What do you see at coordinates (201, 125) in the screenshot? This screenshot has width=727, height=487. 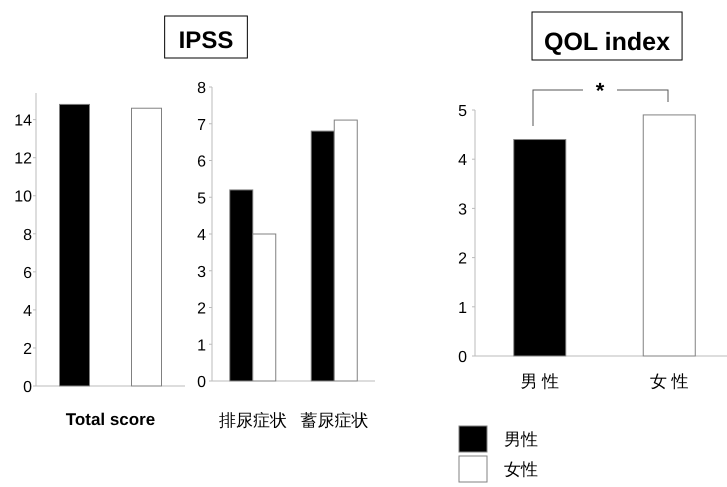 I see `y-tick-label: 7` at bounding box center [201, 125].